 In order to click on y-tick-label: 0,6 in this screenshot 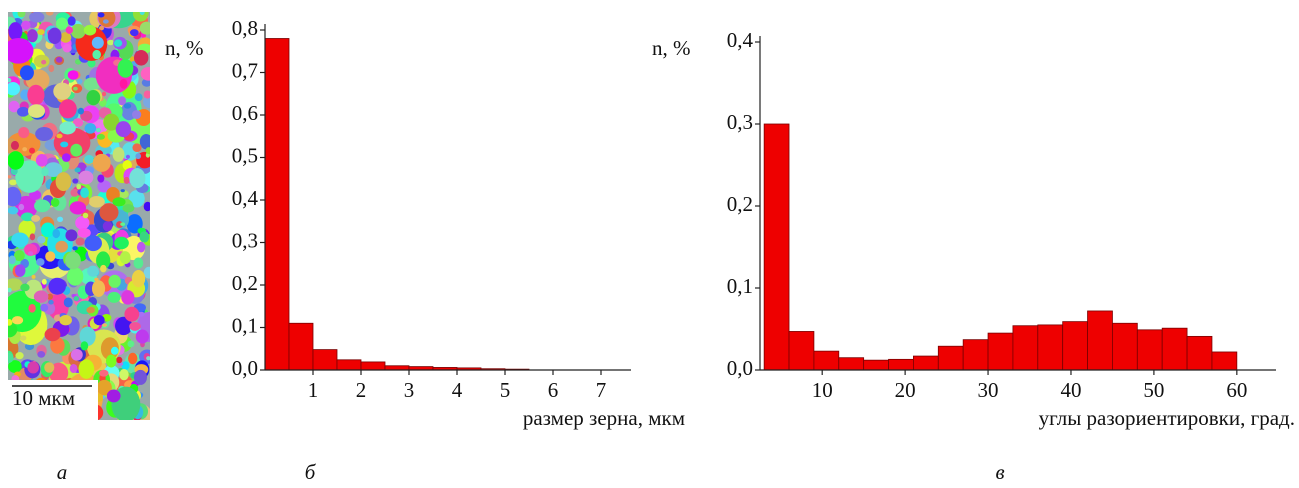, I will do `click(245, 113)`.